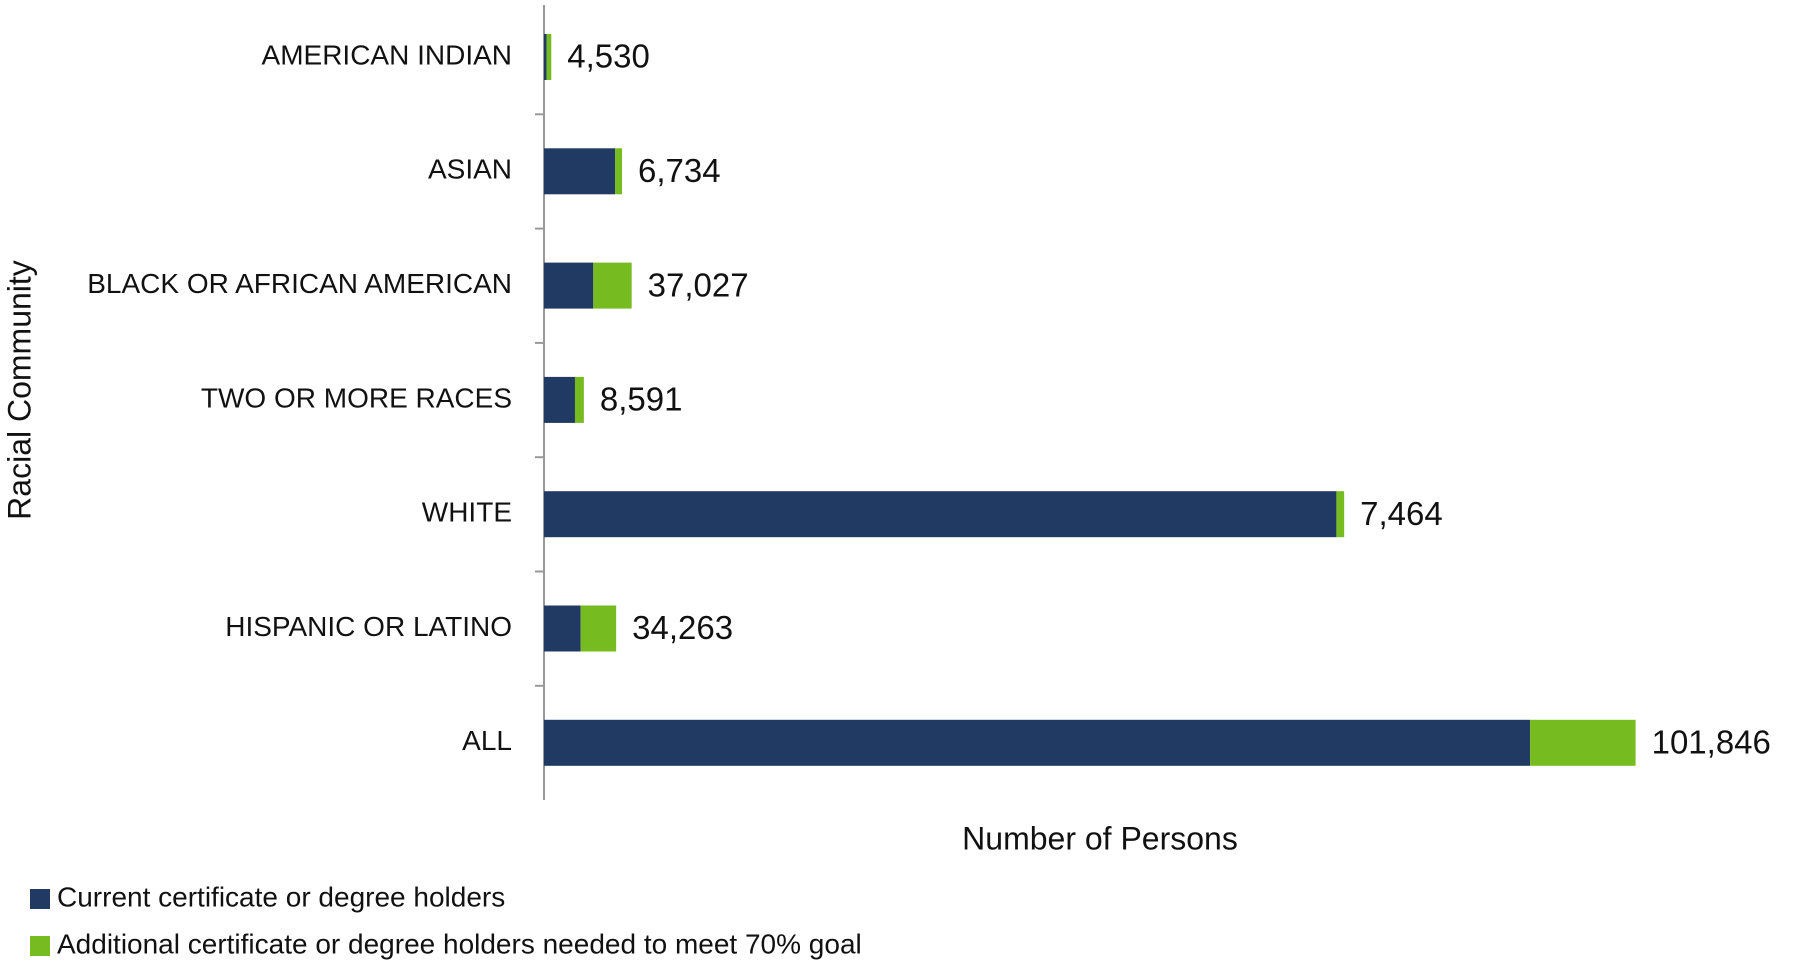  I want to click on y-axis-title: Racial Community, so click(19, 390).